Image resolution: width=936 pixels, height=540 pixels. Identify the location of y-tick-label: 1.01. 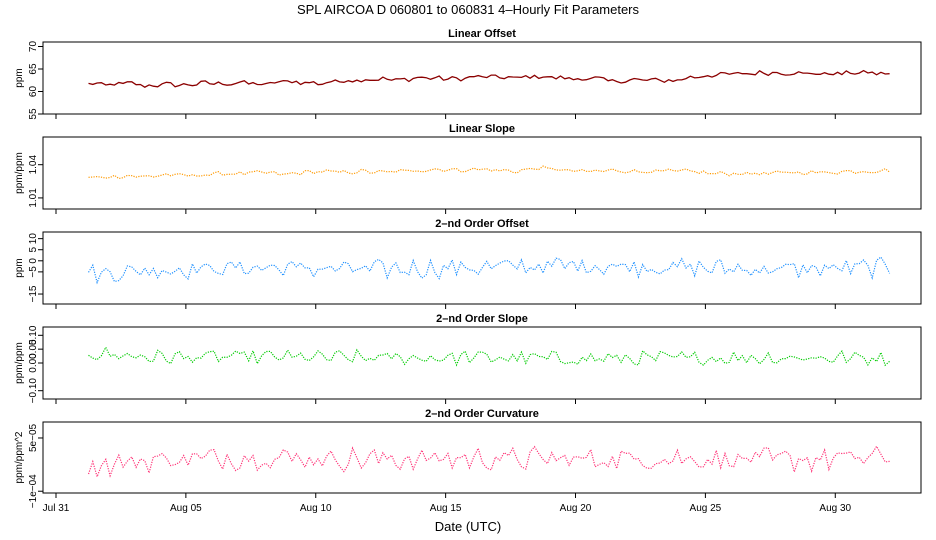
(33, 198).